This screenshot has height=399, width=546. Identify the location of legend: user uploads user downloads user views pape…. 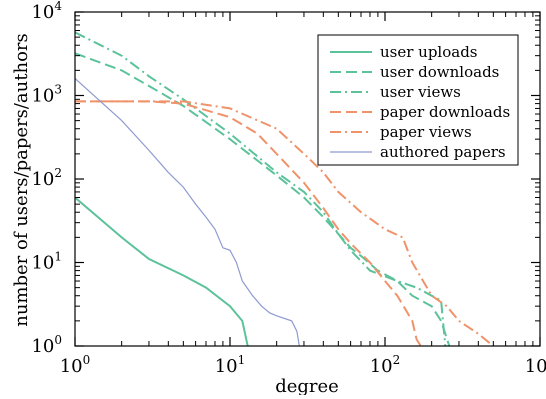
(418, 100).